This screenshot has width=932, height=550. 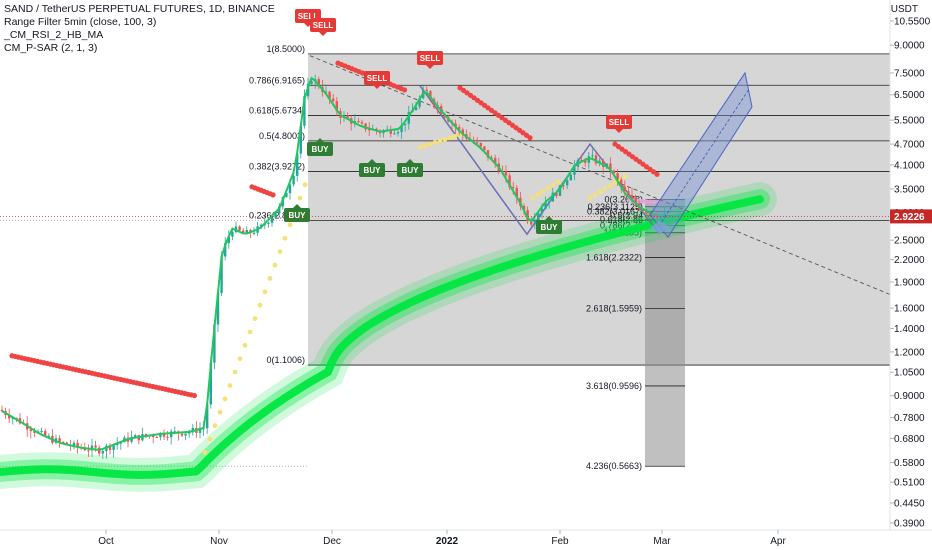 What do you see at coordinates (660, 227) in the screenshot?
I see `diamond-marker` at bounding box center [660, 227].